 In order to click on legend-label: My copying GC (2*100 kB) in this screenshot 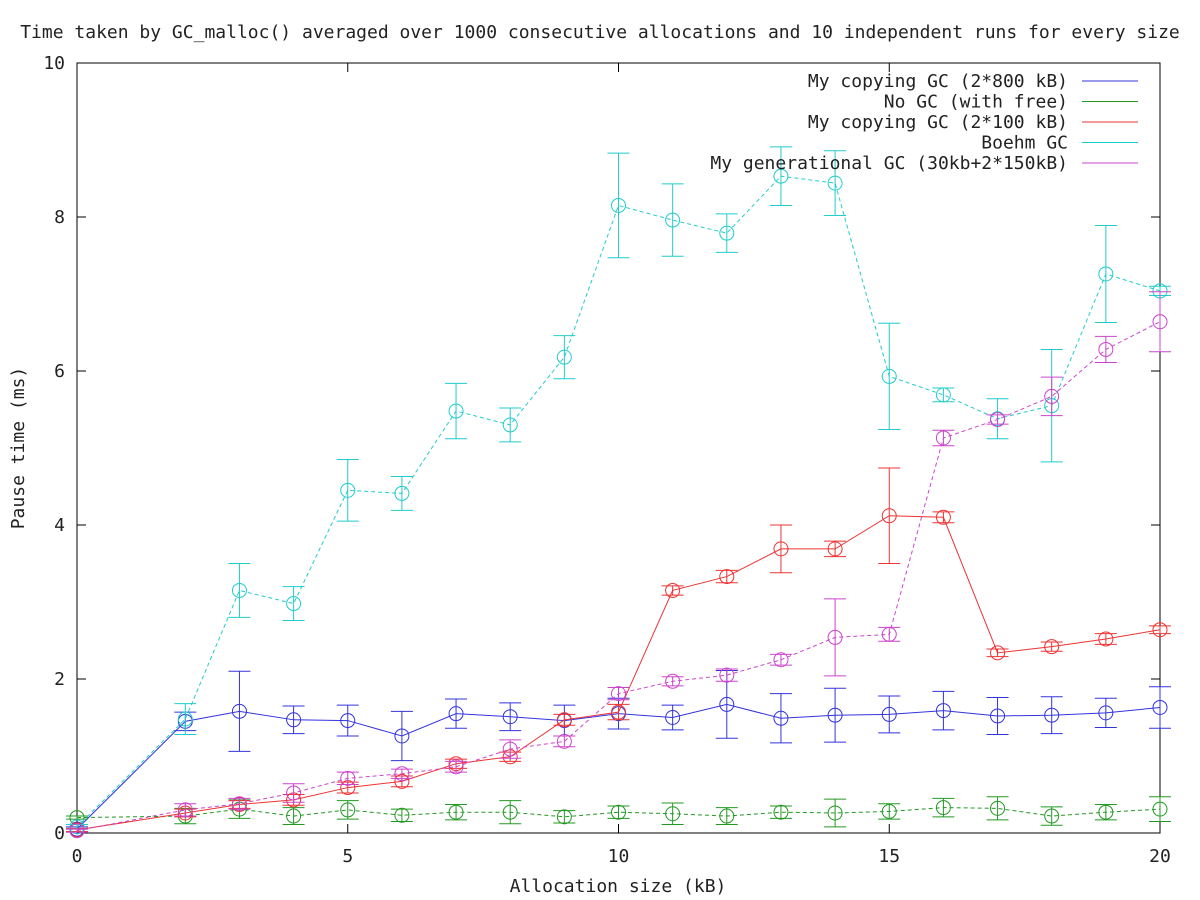, I will do `click(938, 122)`.